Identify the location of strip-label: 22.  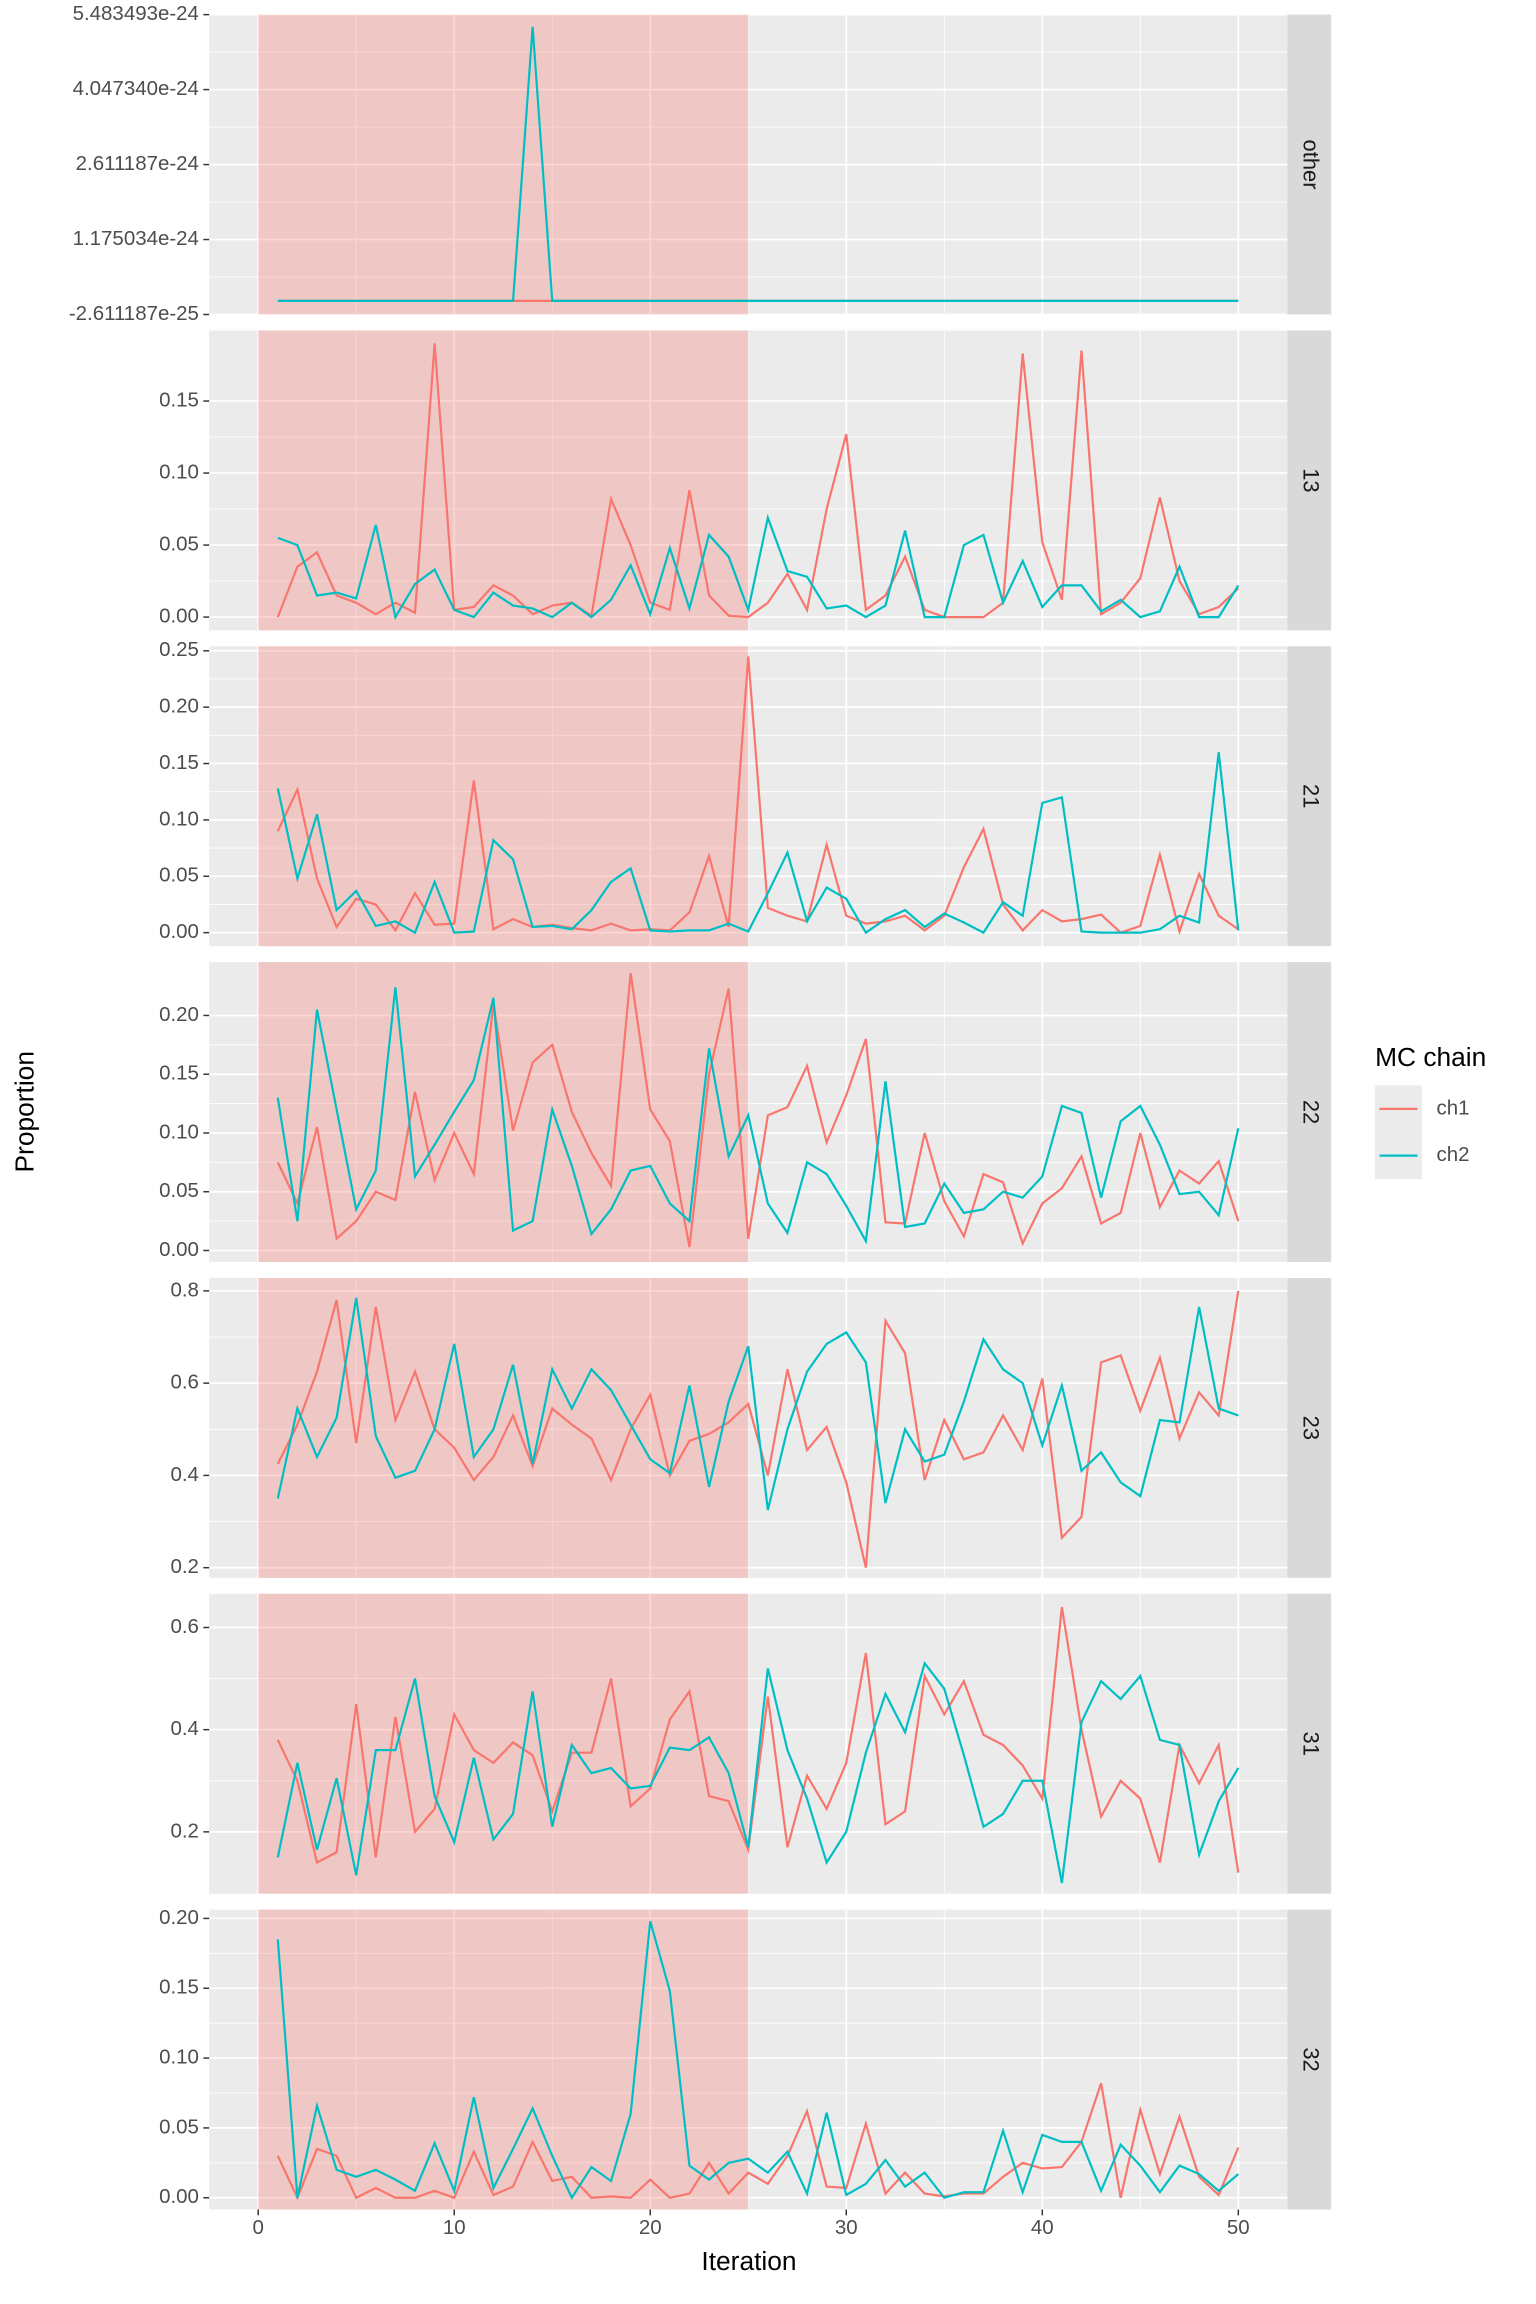
(1310, 1112).